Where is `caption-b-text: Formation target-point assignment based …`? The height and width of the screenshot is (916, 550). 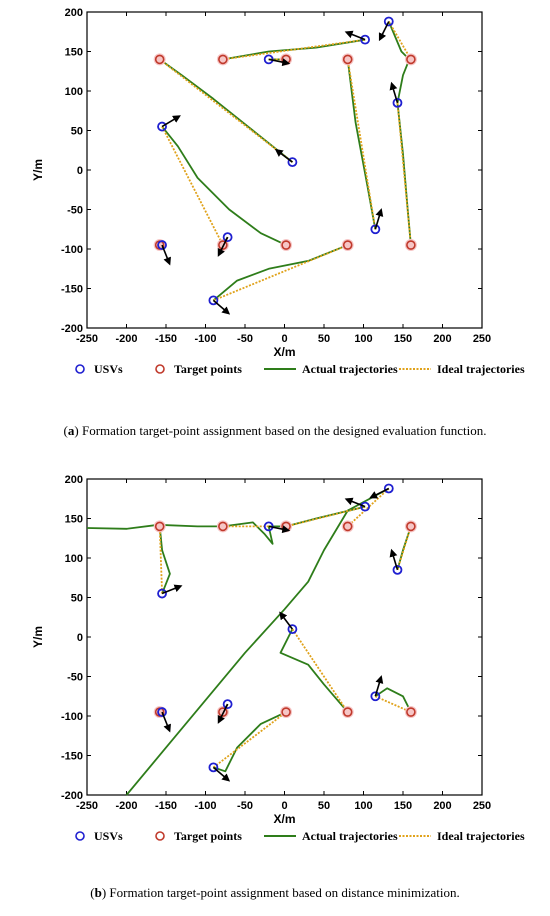
caption-b-text: Formation target-point assignment based … is located at coordinates (283, 892).